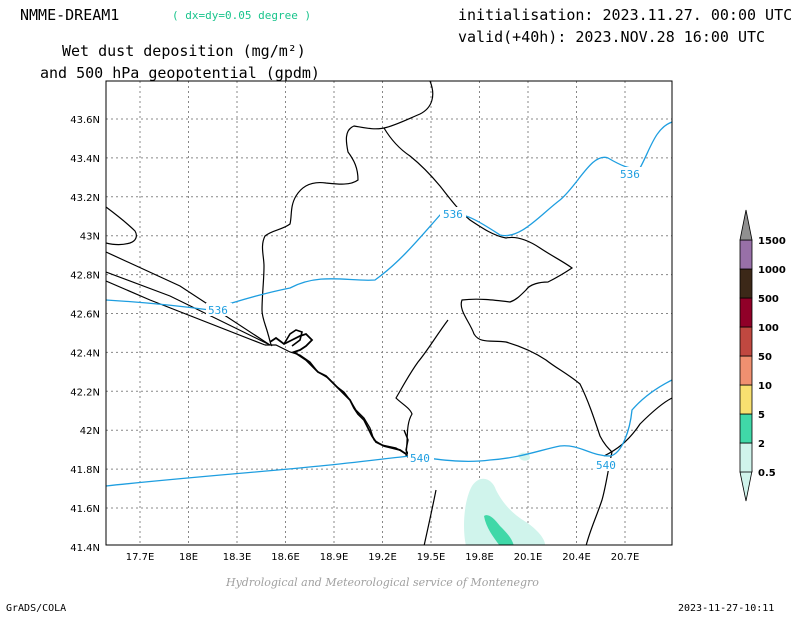 This screenshot has width=800, height=618. I want to click on coastline-detail, so click(338, 393).